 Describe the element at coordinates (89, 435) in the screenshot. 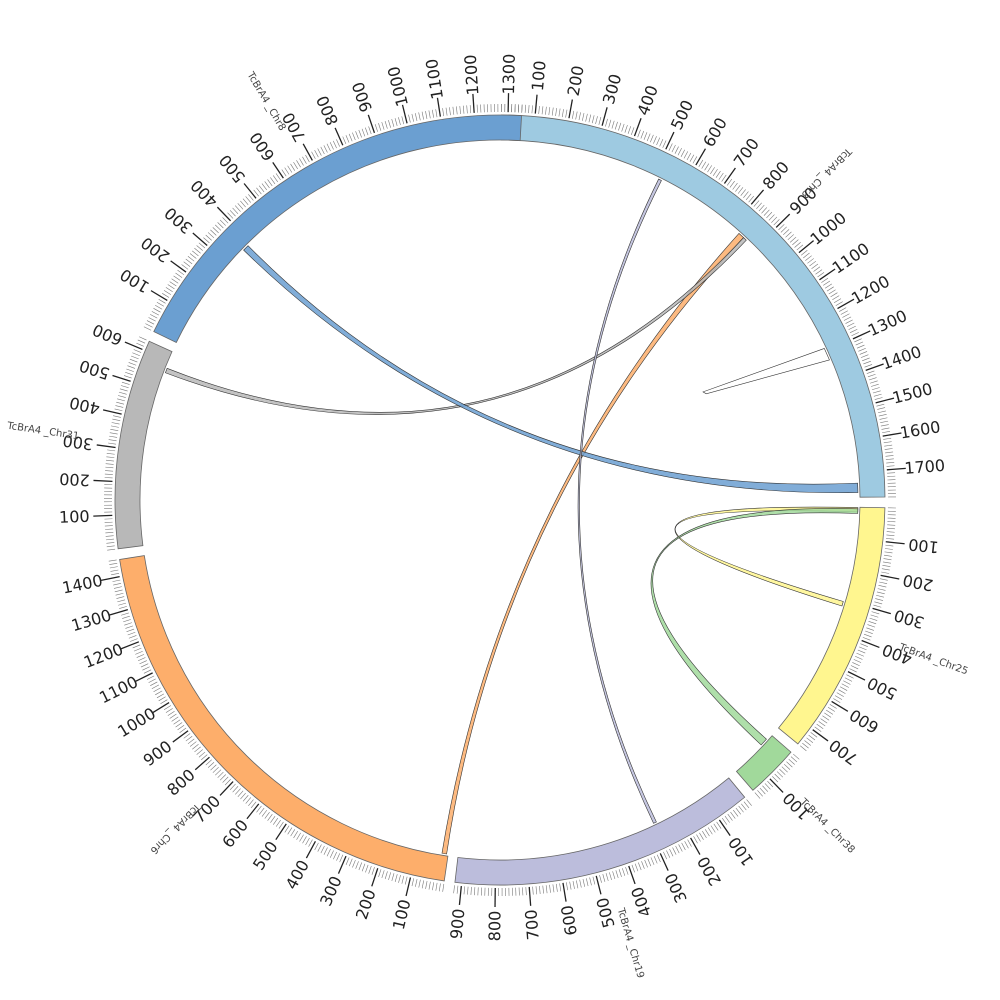

I see `chromosome-chr31: 100 200 300 400 500 600 TcBrA4 _Chr31` at that location.